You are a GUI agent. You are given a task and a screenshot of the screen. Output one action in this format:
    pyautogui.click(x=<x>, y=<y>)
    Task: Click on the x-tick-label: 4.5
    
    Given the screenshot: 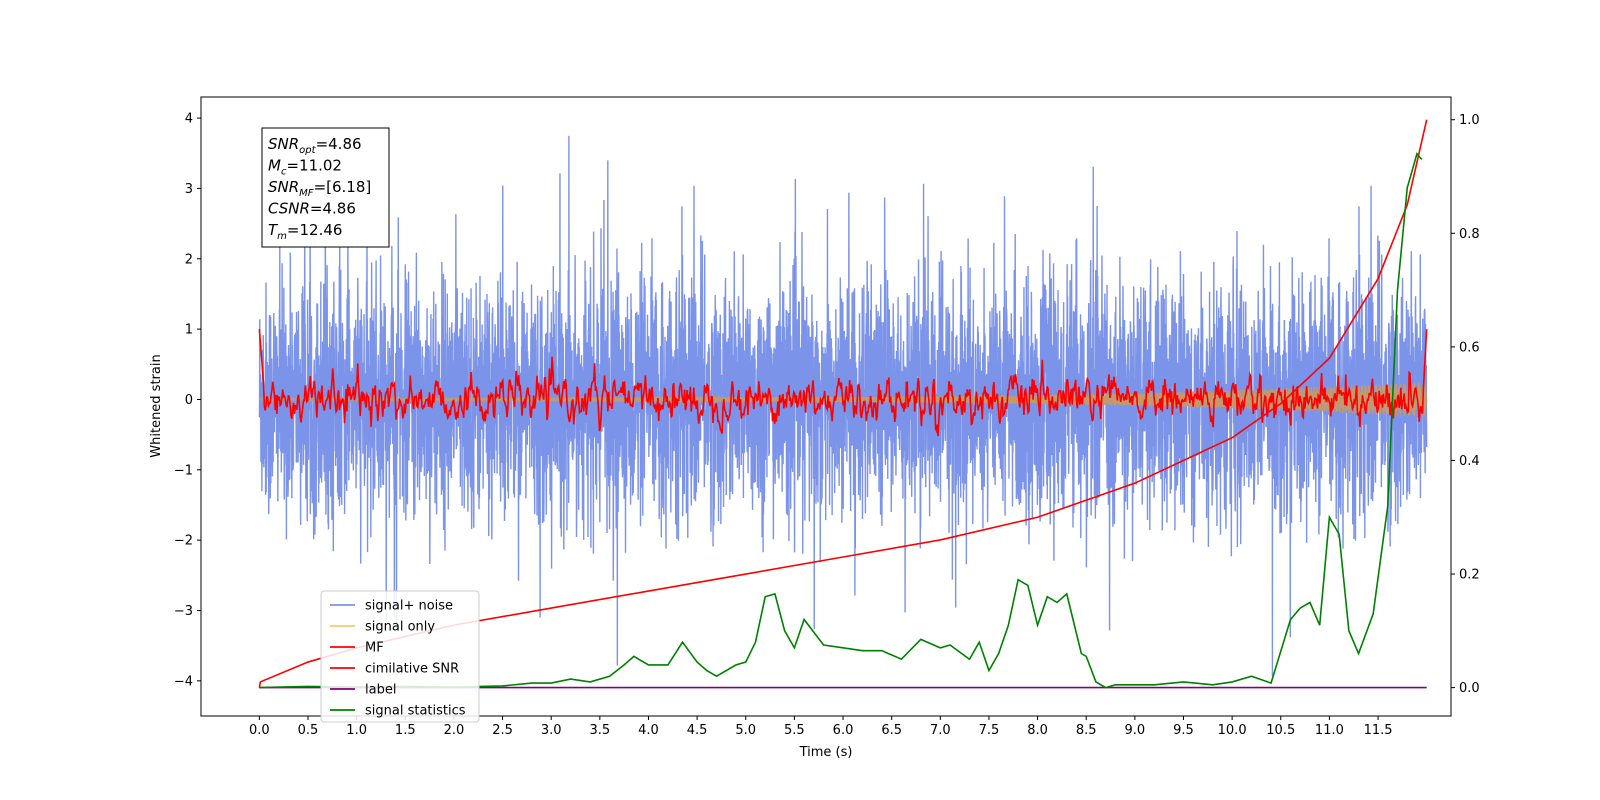 What is the action you would take?
    pyautogui.click(x=697, y=730)
    